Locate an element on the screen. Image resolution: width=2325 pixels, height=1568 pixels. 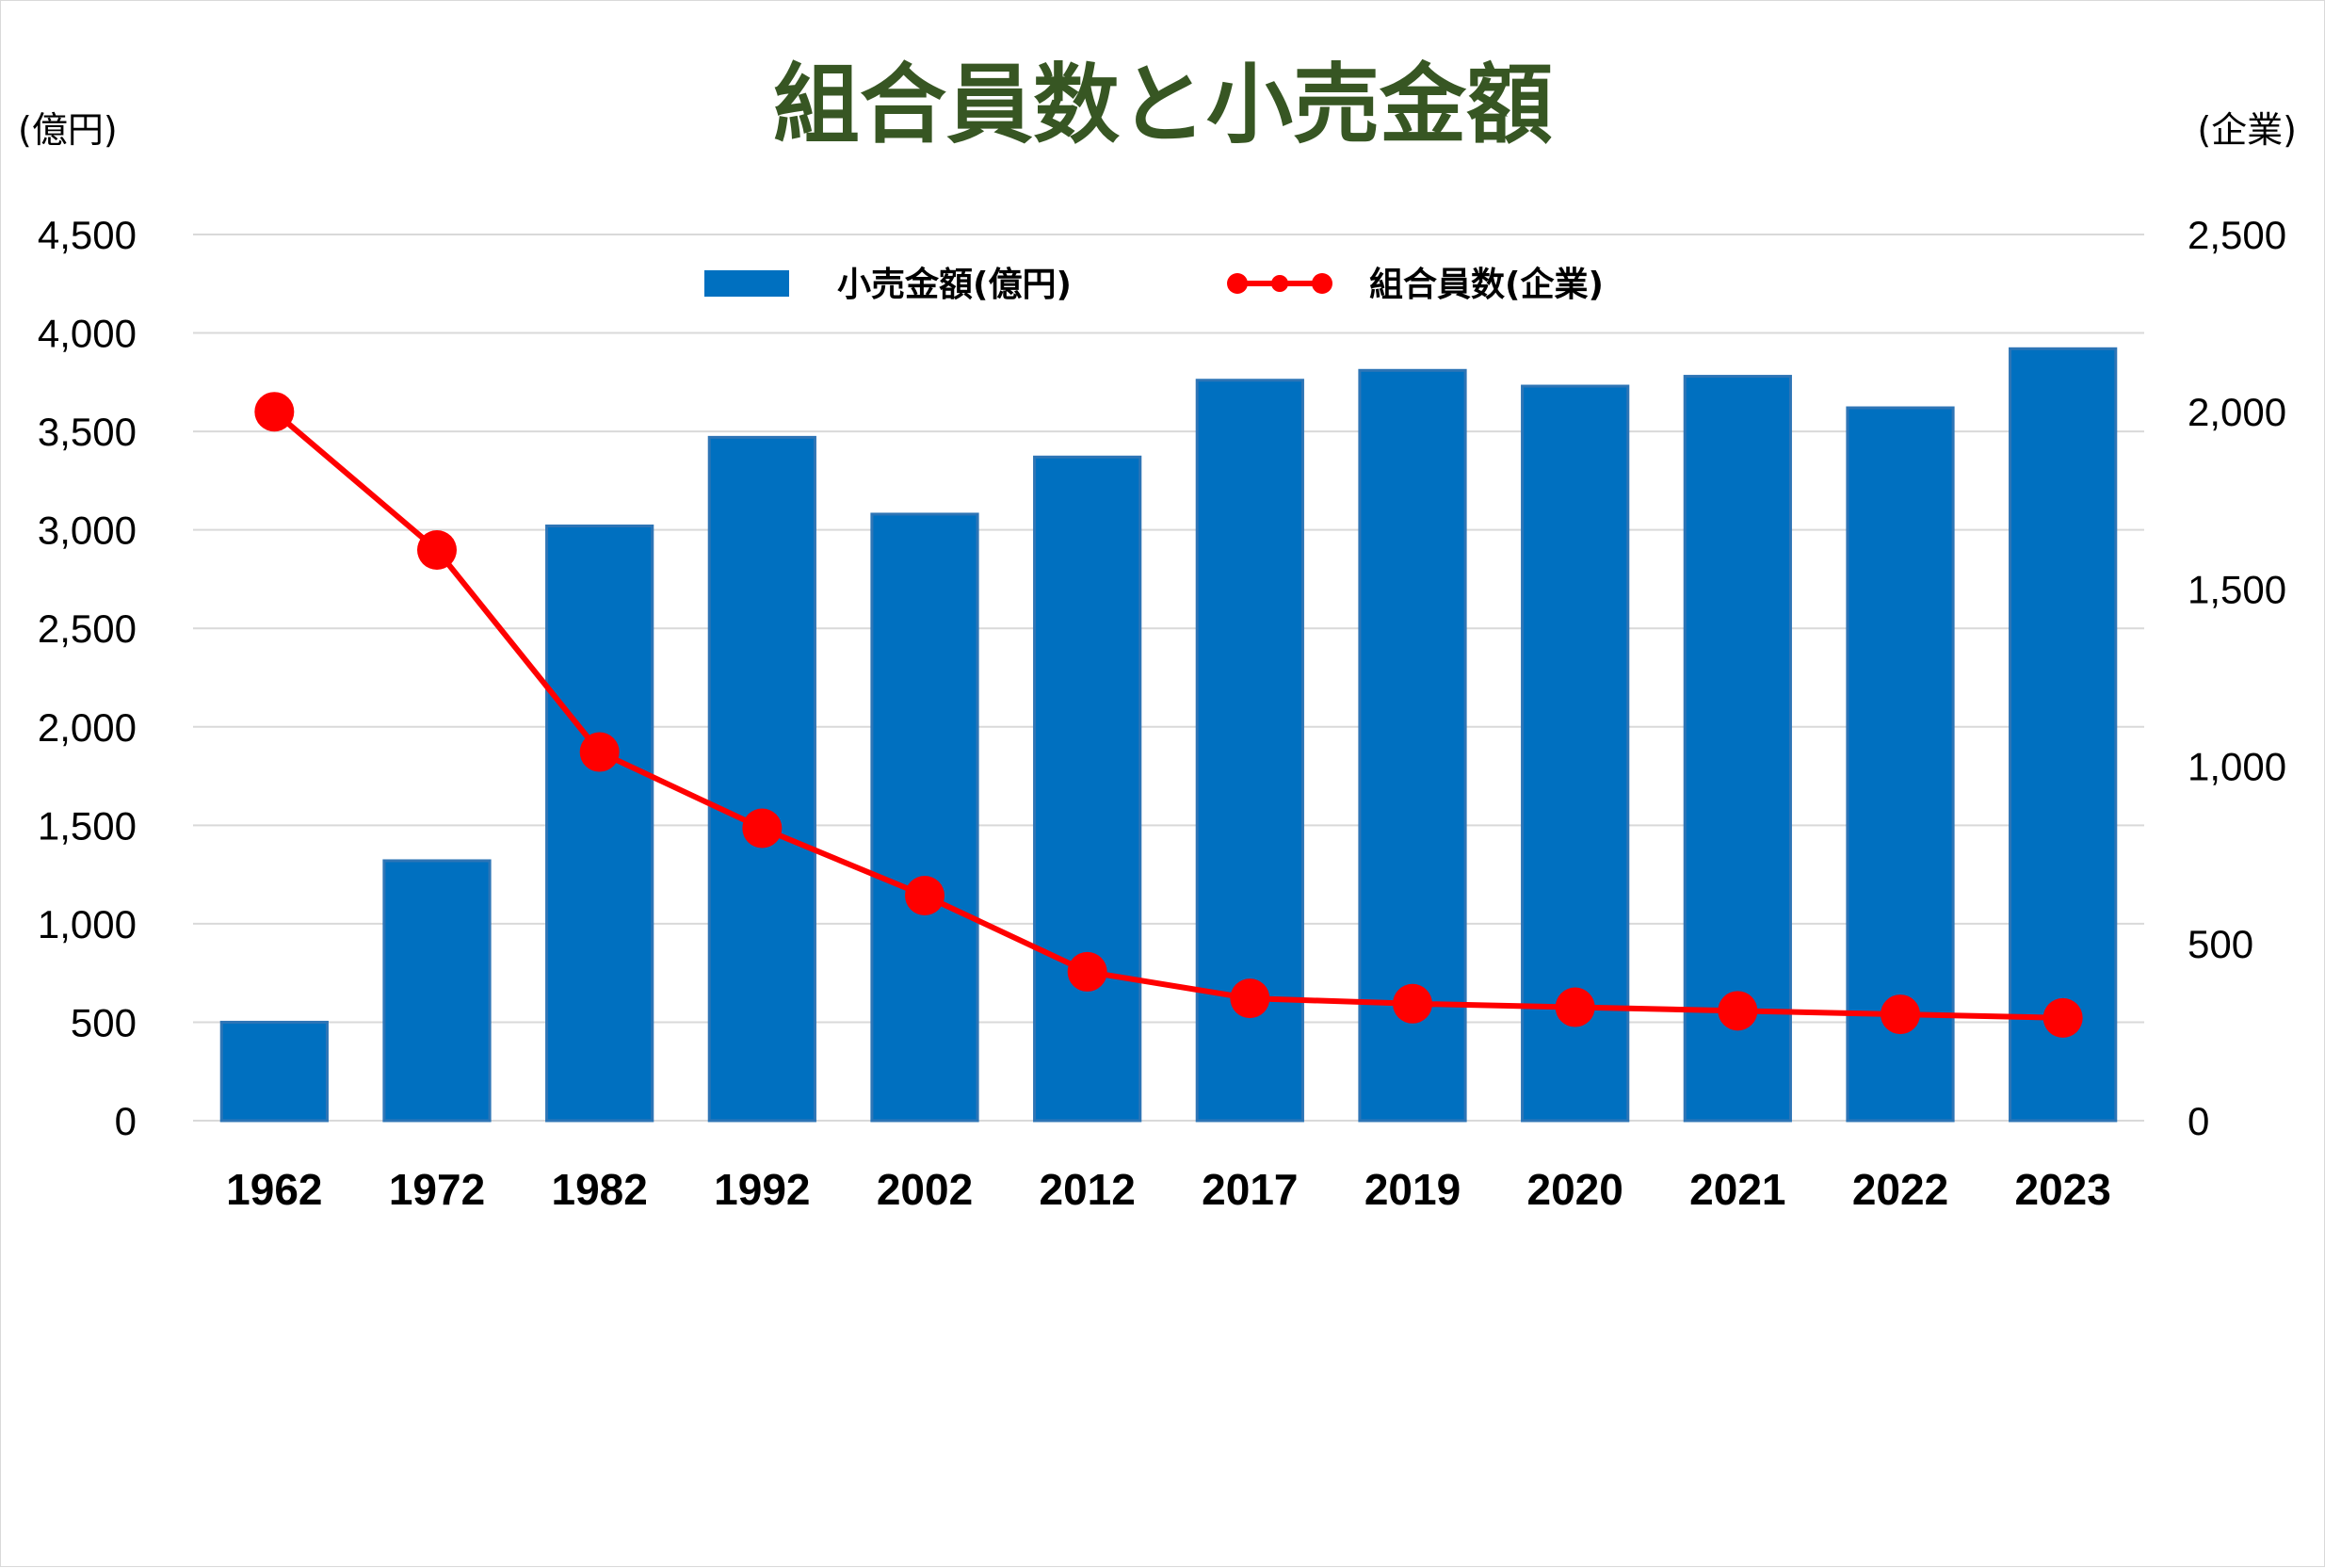
left-tick-label: 3,500 is located at coordinates (87, 432).